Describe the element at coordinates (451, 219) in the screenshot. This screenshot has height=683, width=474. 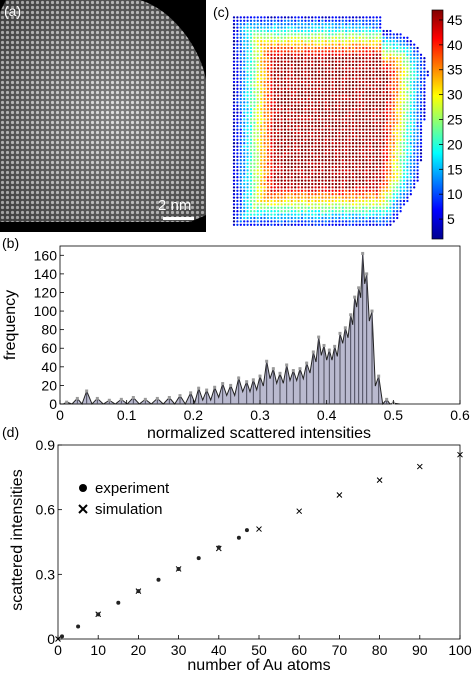
I see `colorbar-tick-label: 5` at that location.